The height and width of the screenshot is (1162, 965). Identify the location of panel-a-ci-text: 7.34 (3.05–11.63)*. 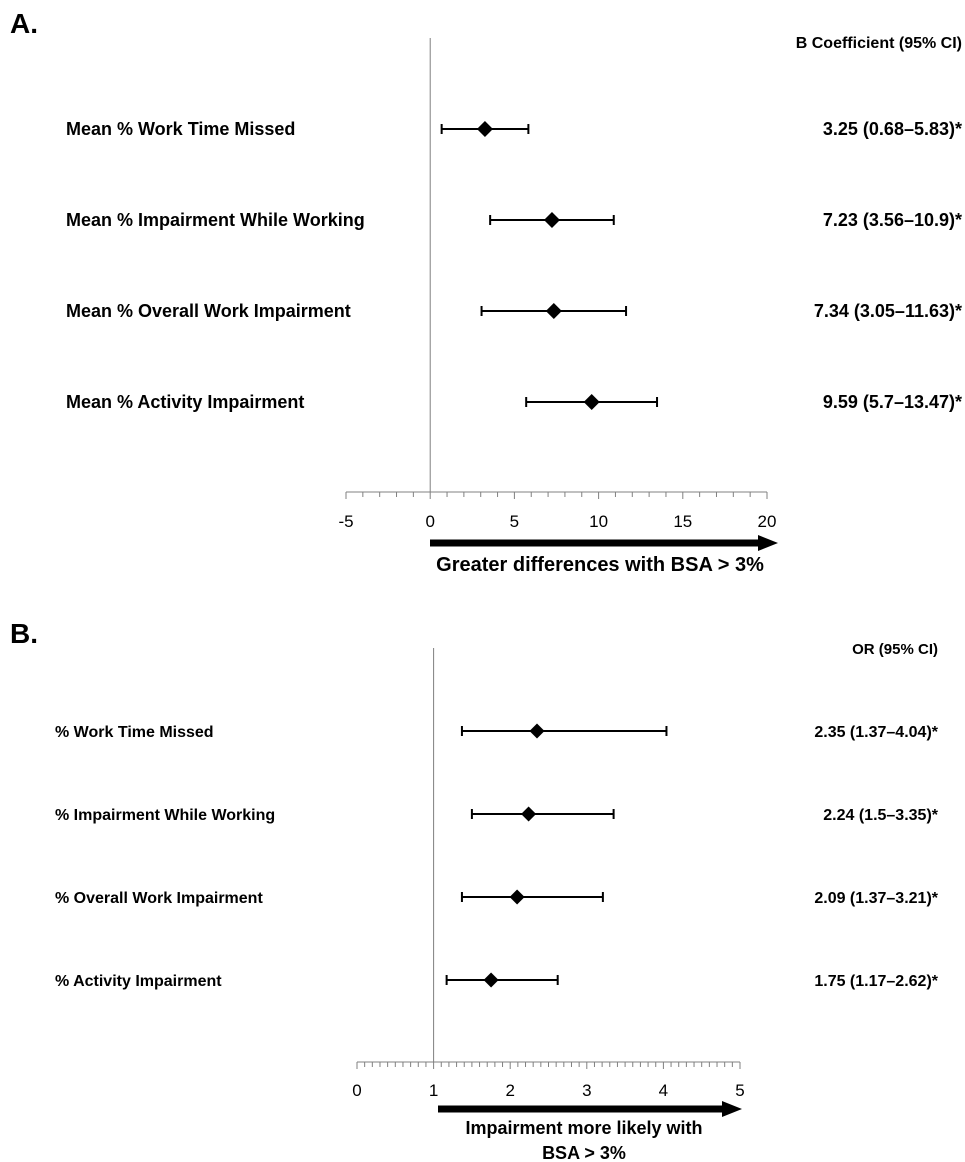
(888, 311).